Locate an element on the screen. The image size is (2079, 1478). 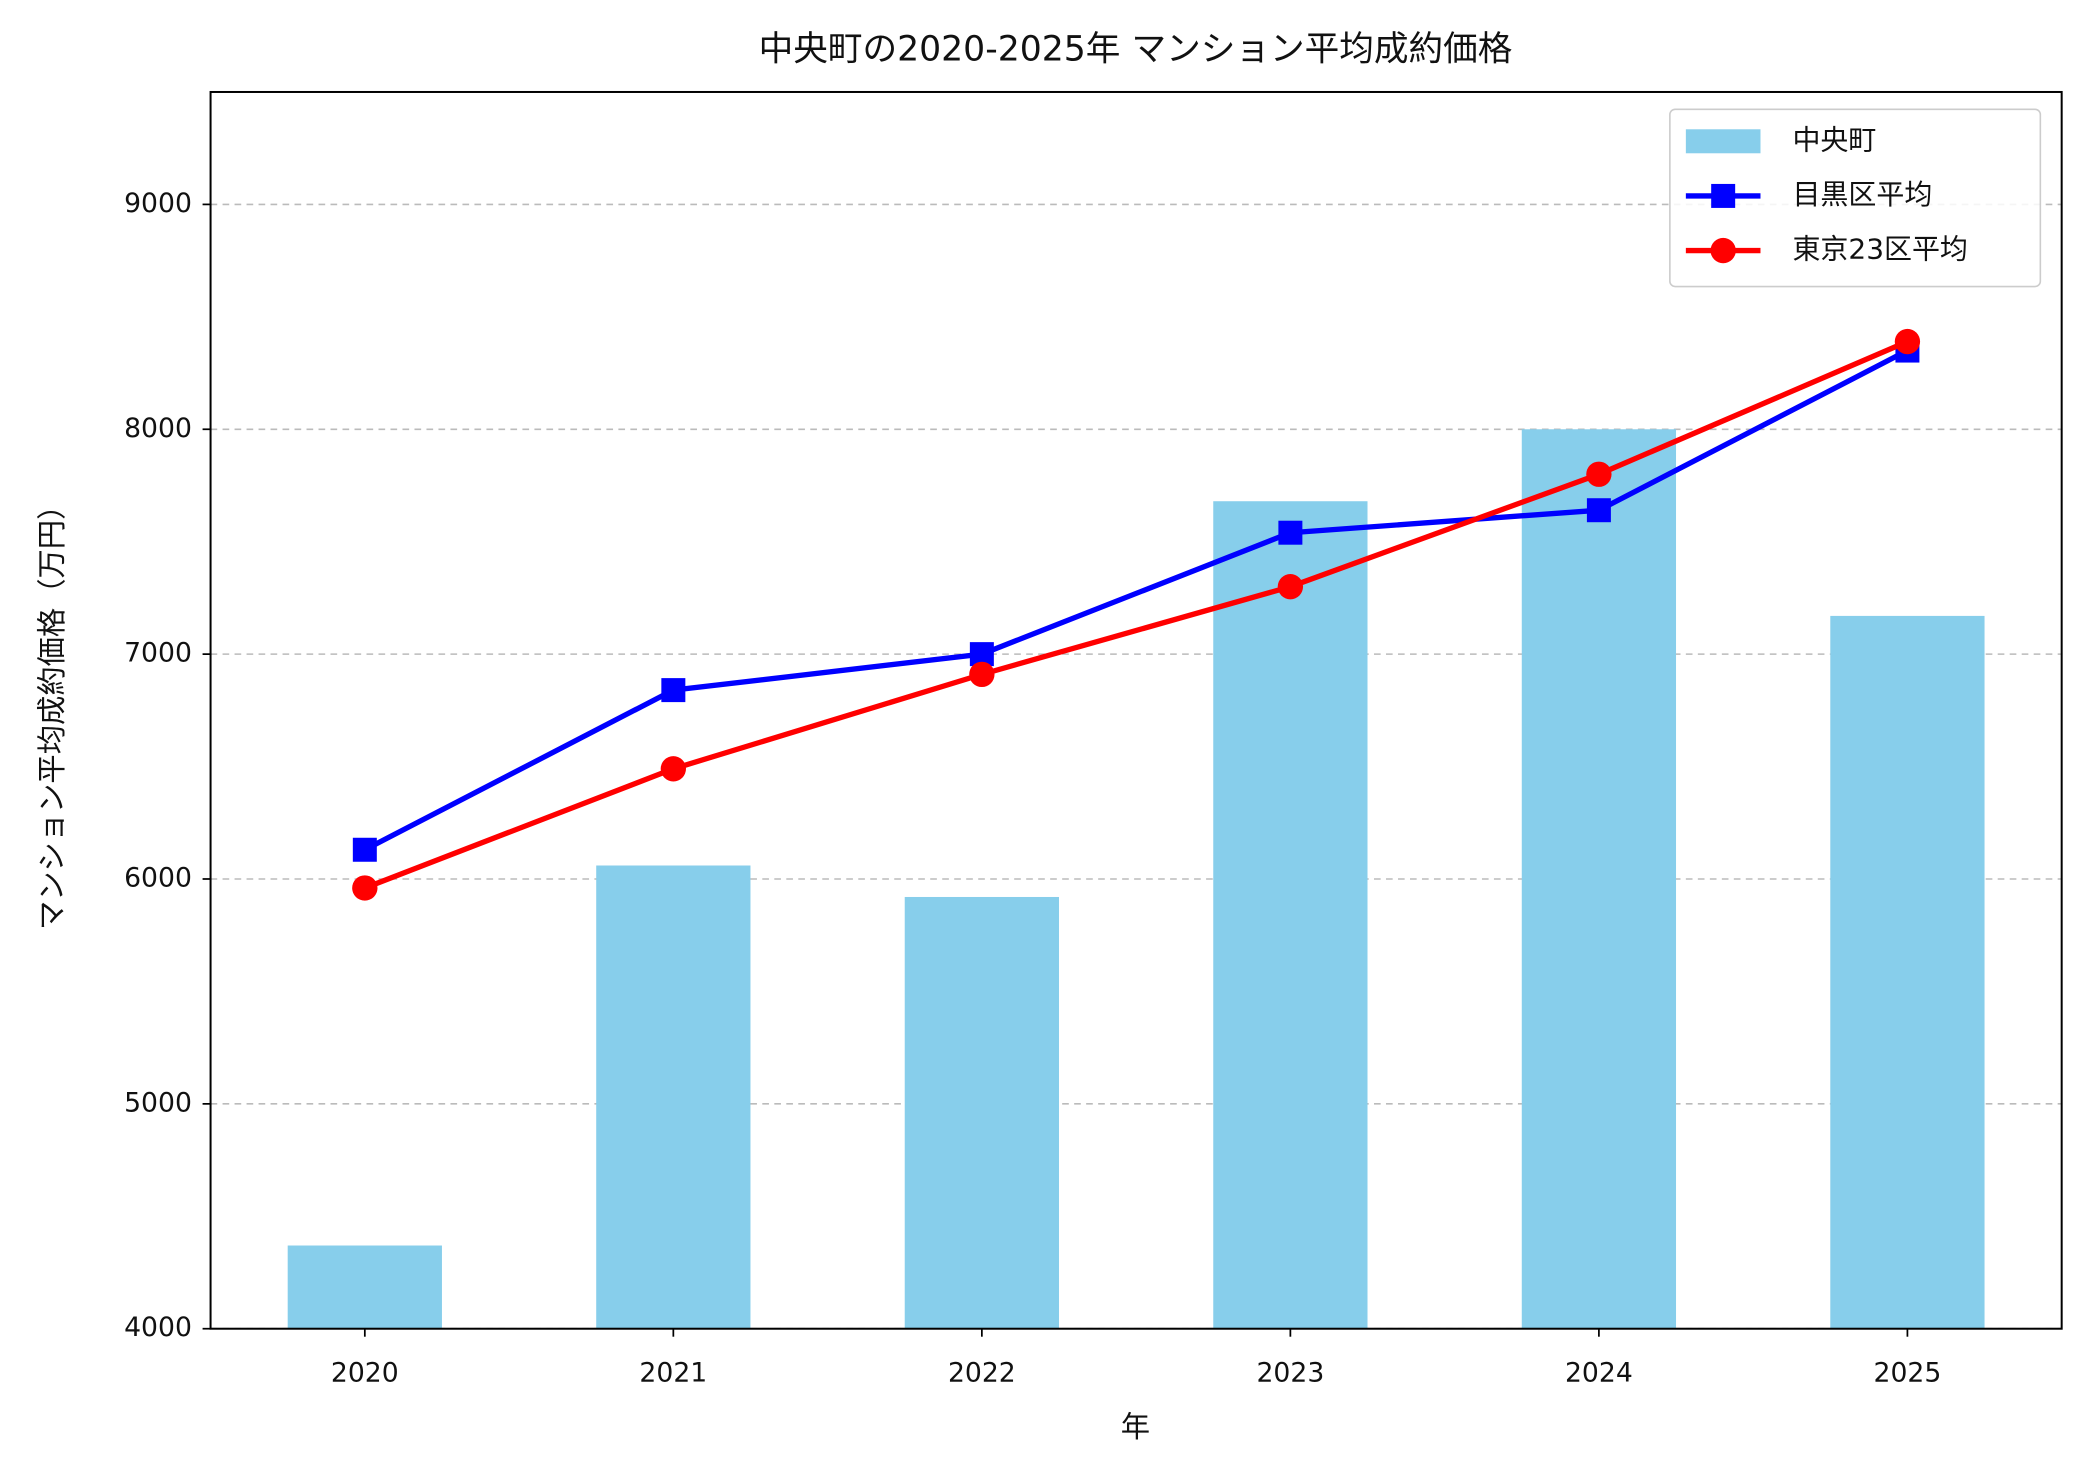
x-tick-label: 2025 is located at coordinates (1908, 1373).